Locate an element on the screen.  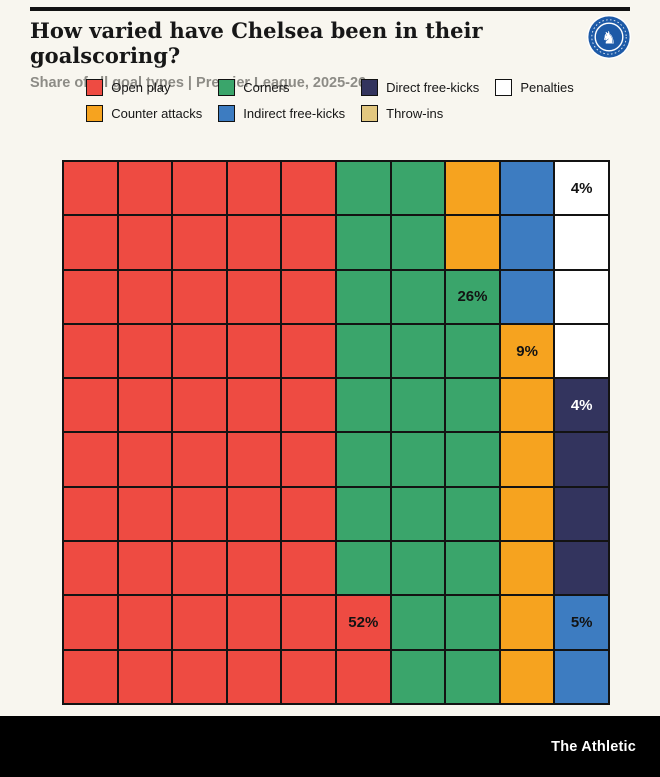
legend-label: Open play is located at coordinates (141, 87).